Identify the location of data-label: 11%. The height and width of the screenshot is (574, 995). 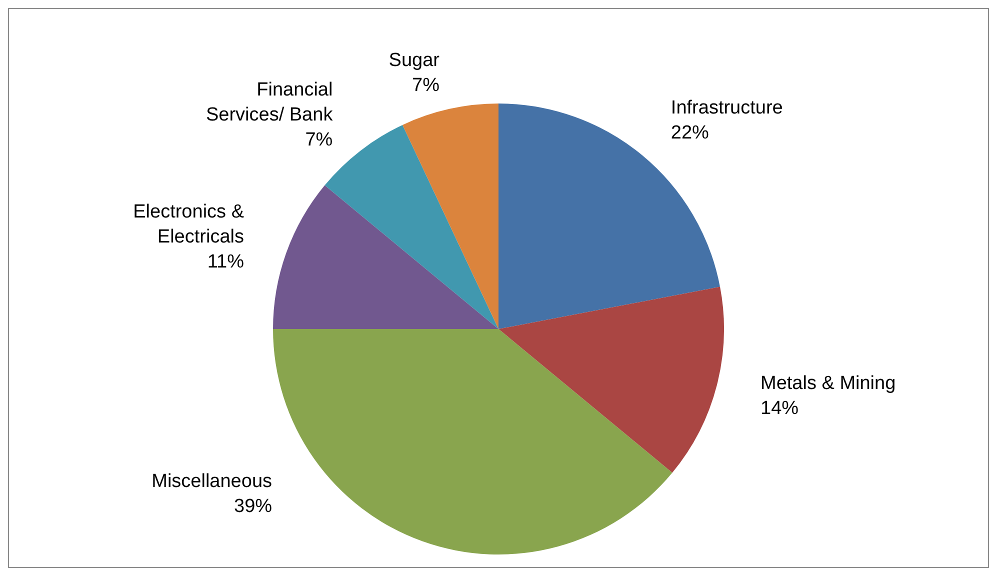
(225, 262).